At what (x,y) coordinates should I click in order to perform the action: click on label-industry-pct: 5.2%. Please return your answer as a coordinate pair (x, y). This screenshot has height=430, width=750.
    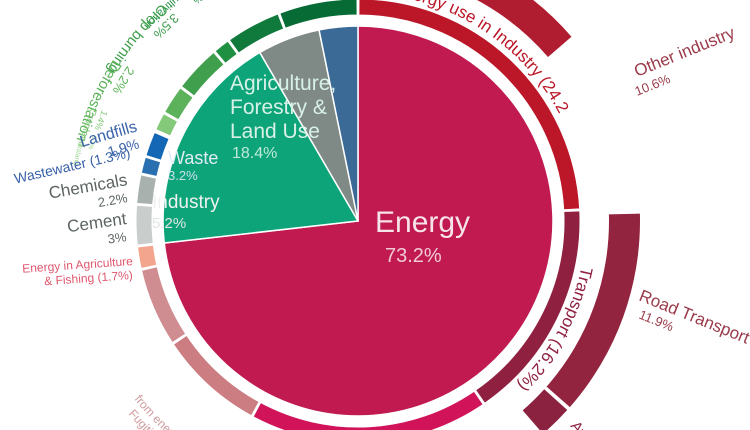
    Looking at the image, I should click on (169, 223).